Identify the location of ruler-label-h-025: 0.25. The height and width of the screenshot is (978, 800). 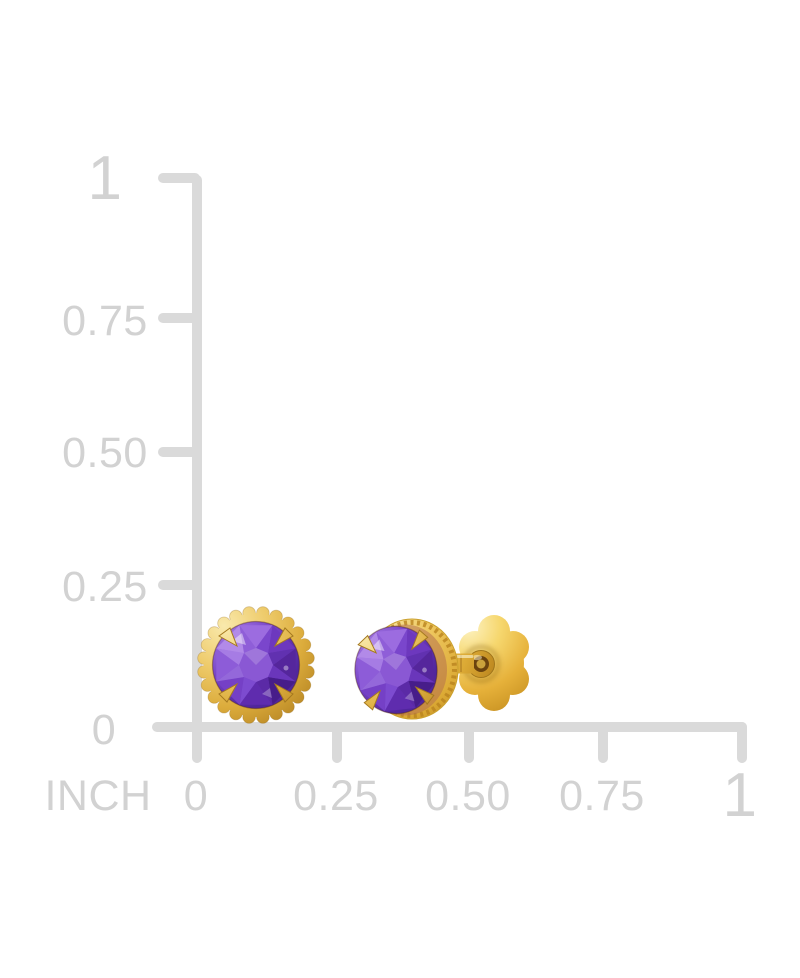
(336, 796).